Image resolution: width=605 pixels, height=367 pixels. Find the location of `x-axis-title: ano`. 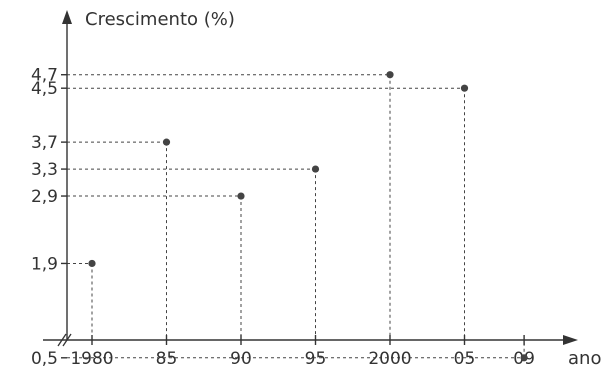

x-axis-title: ano is located at coordinates (584, 357).